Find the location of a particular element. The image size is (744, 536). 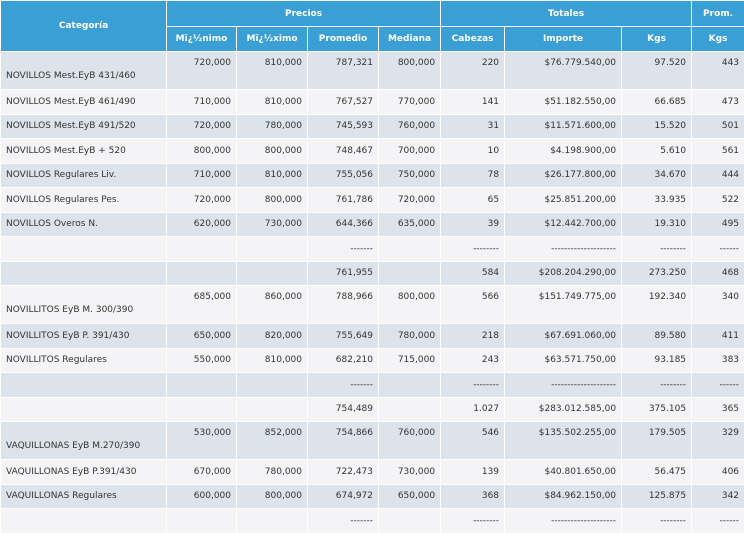

header-totales: Totales is located at coordinates (566, 13).